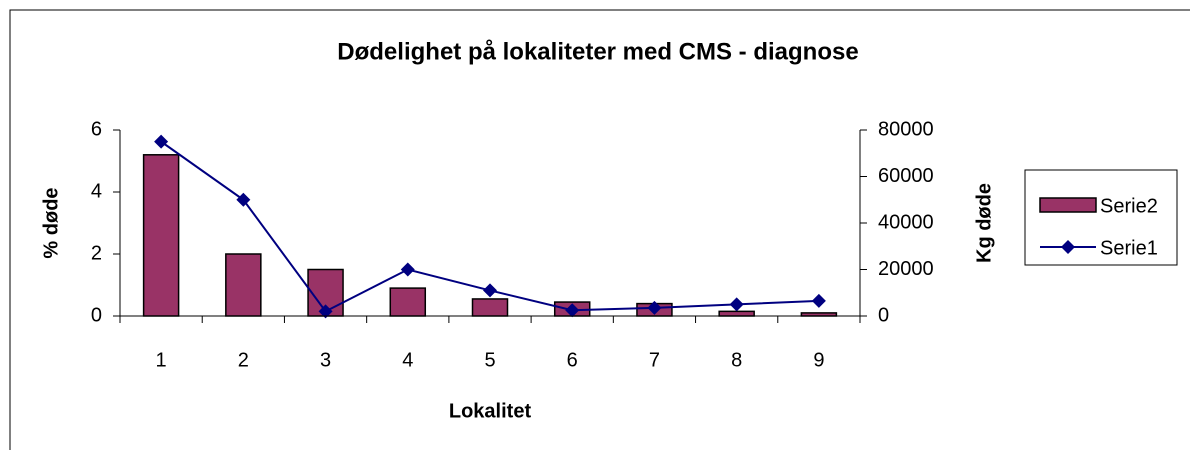 The height and width of the screenshot is (450, 1190). Describe the element at coordinates (906, 176) in the screenshot. I see `y2-tick-label: 60000` at that location.